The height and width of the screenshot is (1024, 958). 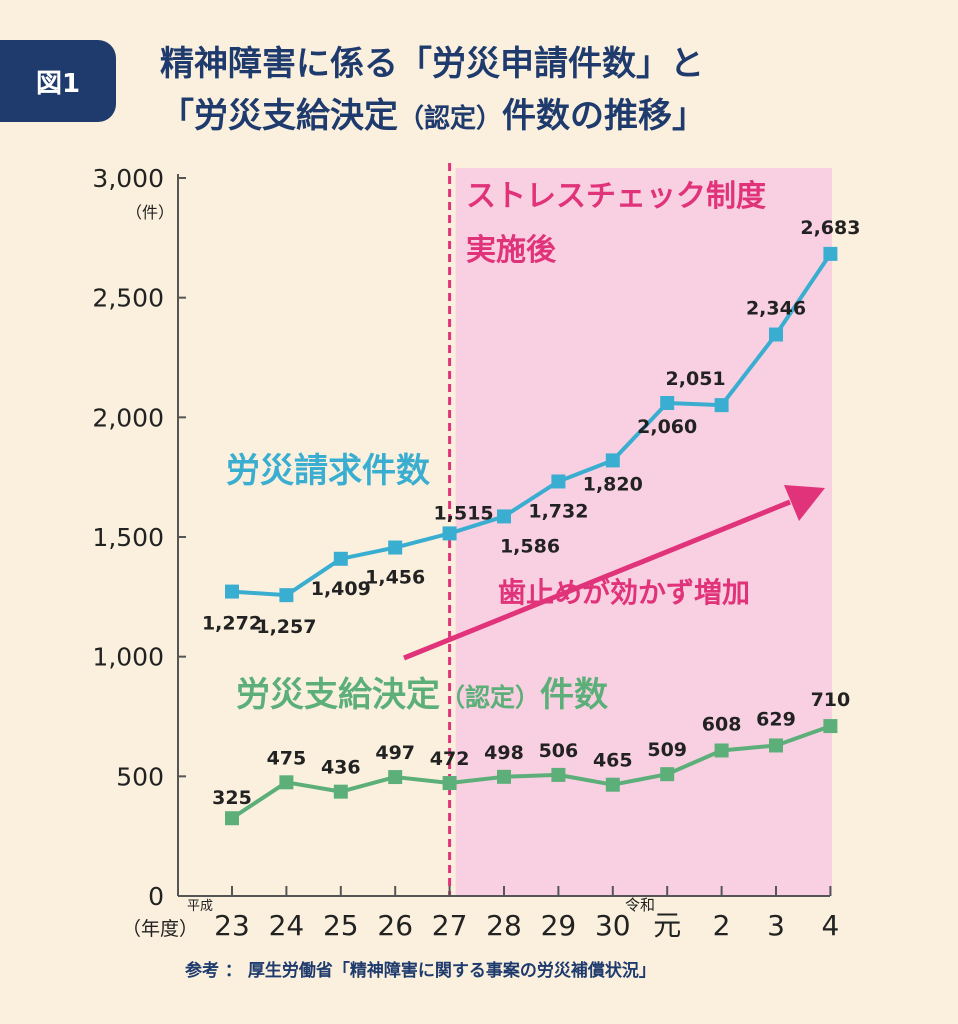 What do you see at coordinates (450, 119) in the screenshot?
I see `title-line-2b: （認定）` at bounding box center [450, 119].